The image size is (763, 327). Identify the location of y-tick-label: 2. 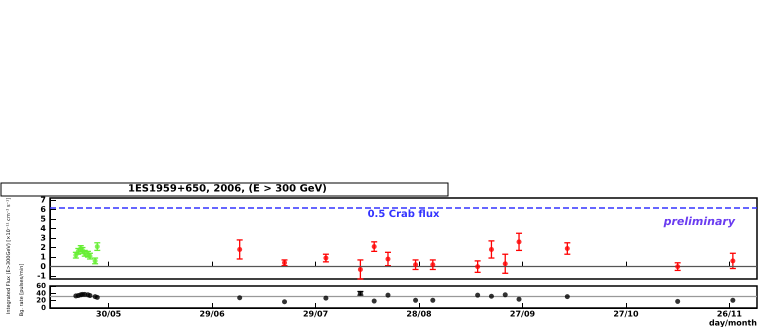
(43, 247).